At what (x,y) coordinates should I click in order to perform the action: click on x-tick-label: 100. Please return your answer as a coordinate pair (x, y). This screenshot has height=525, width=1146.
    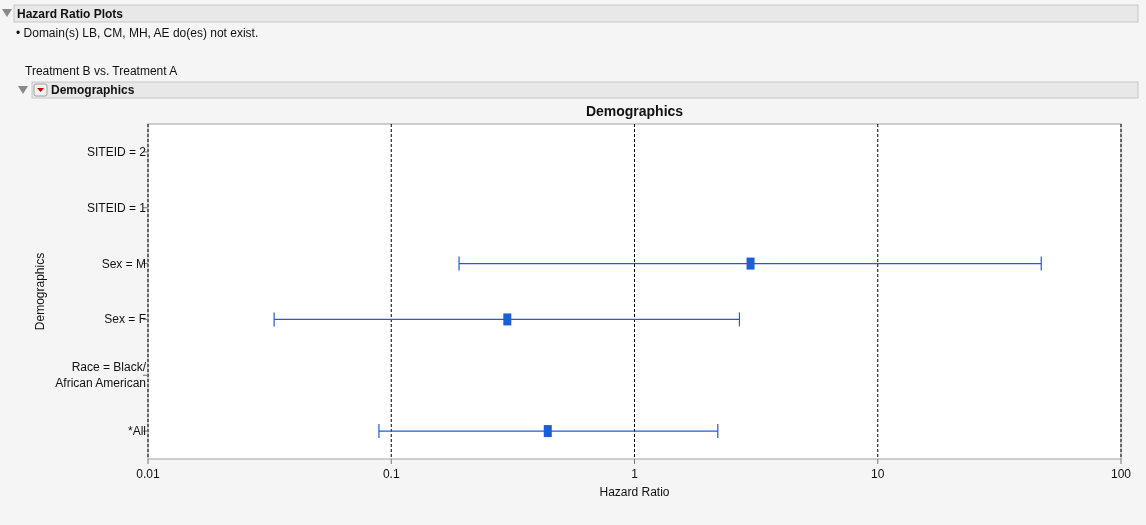
    Looking at the image, I should click on (1121, 474).